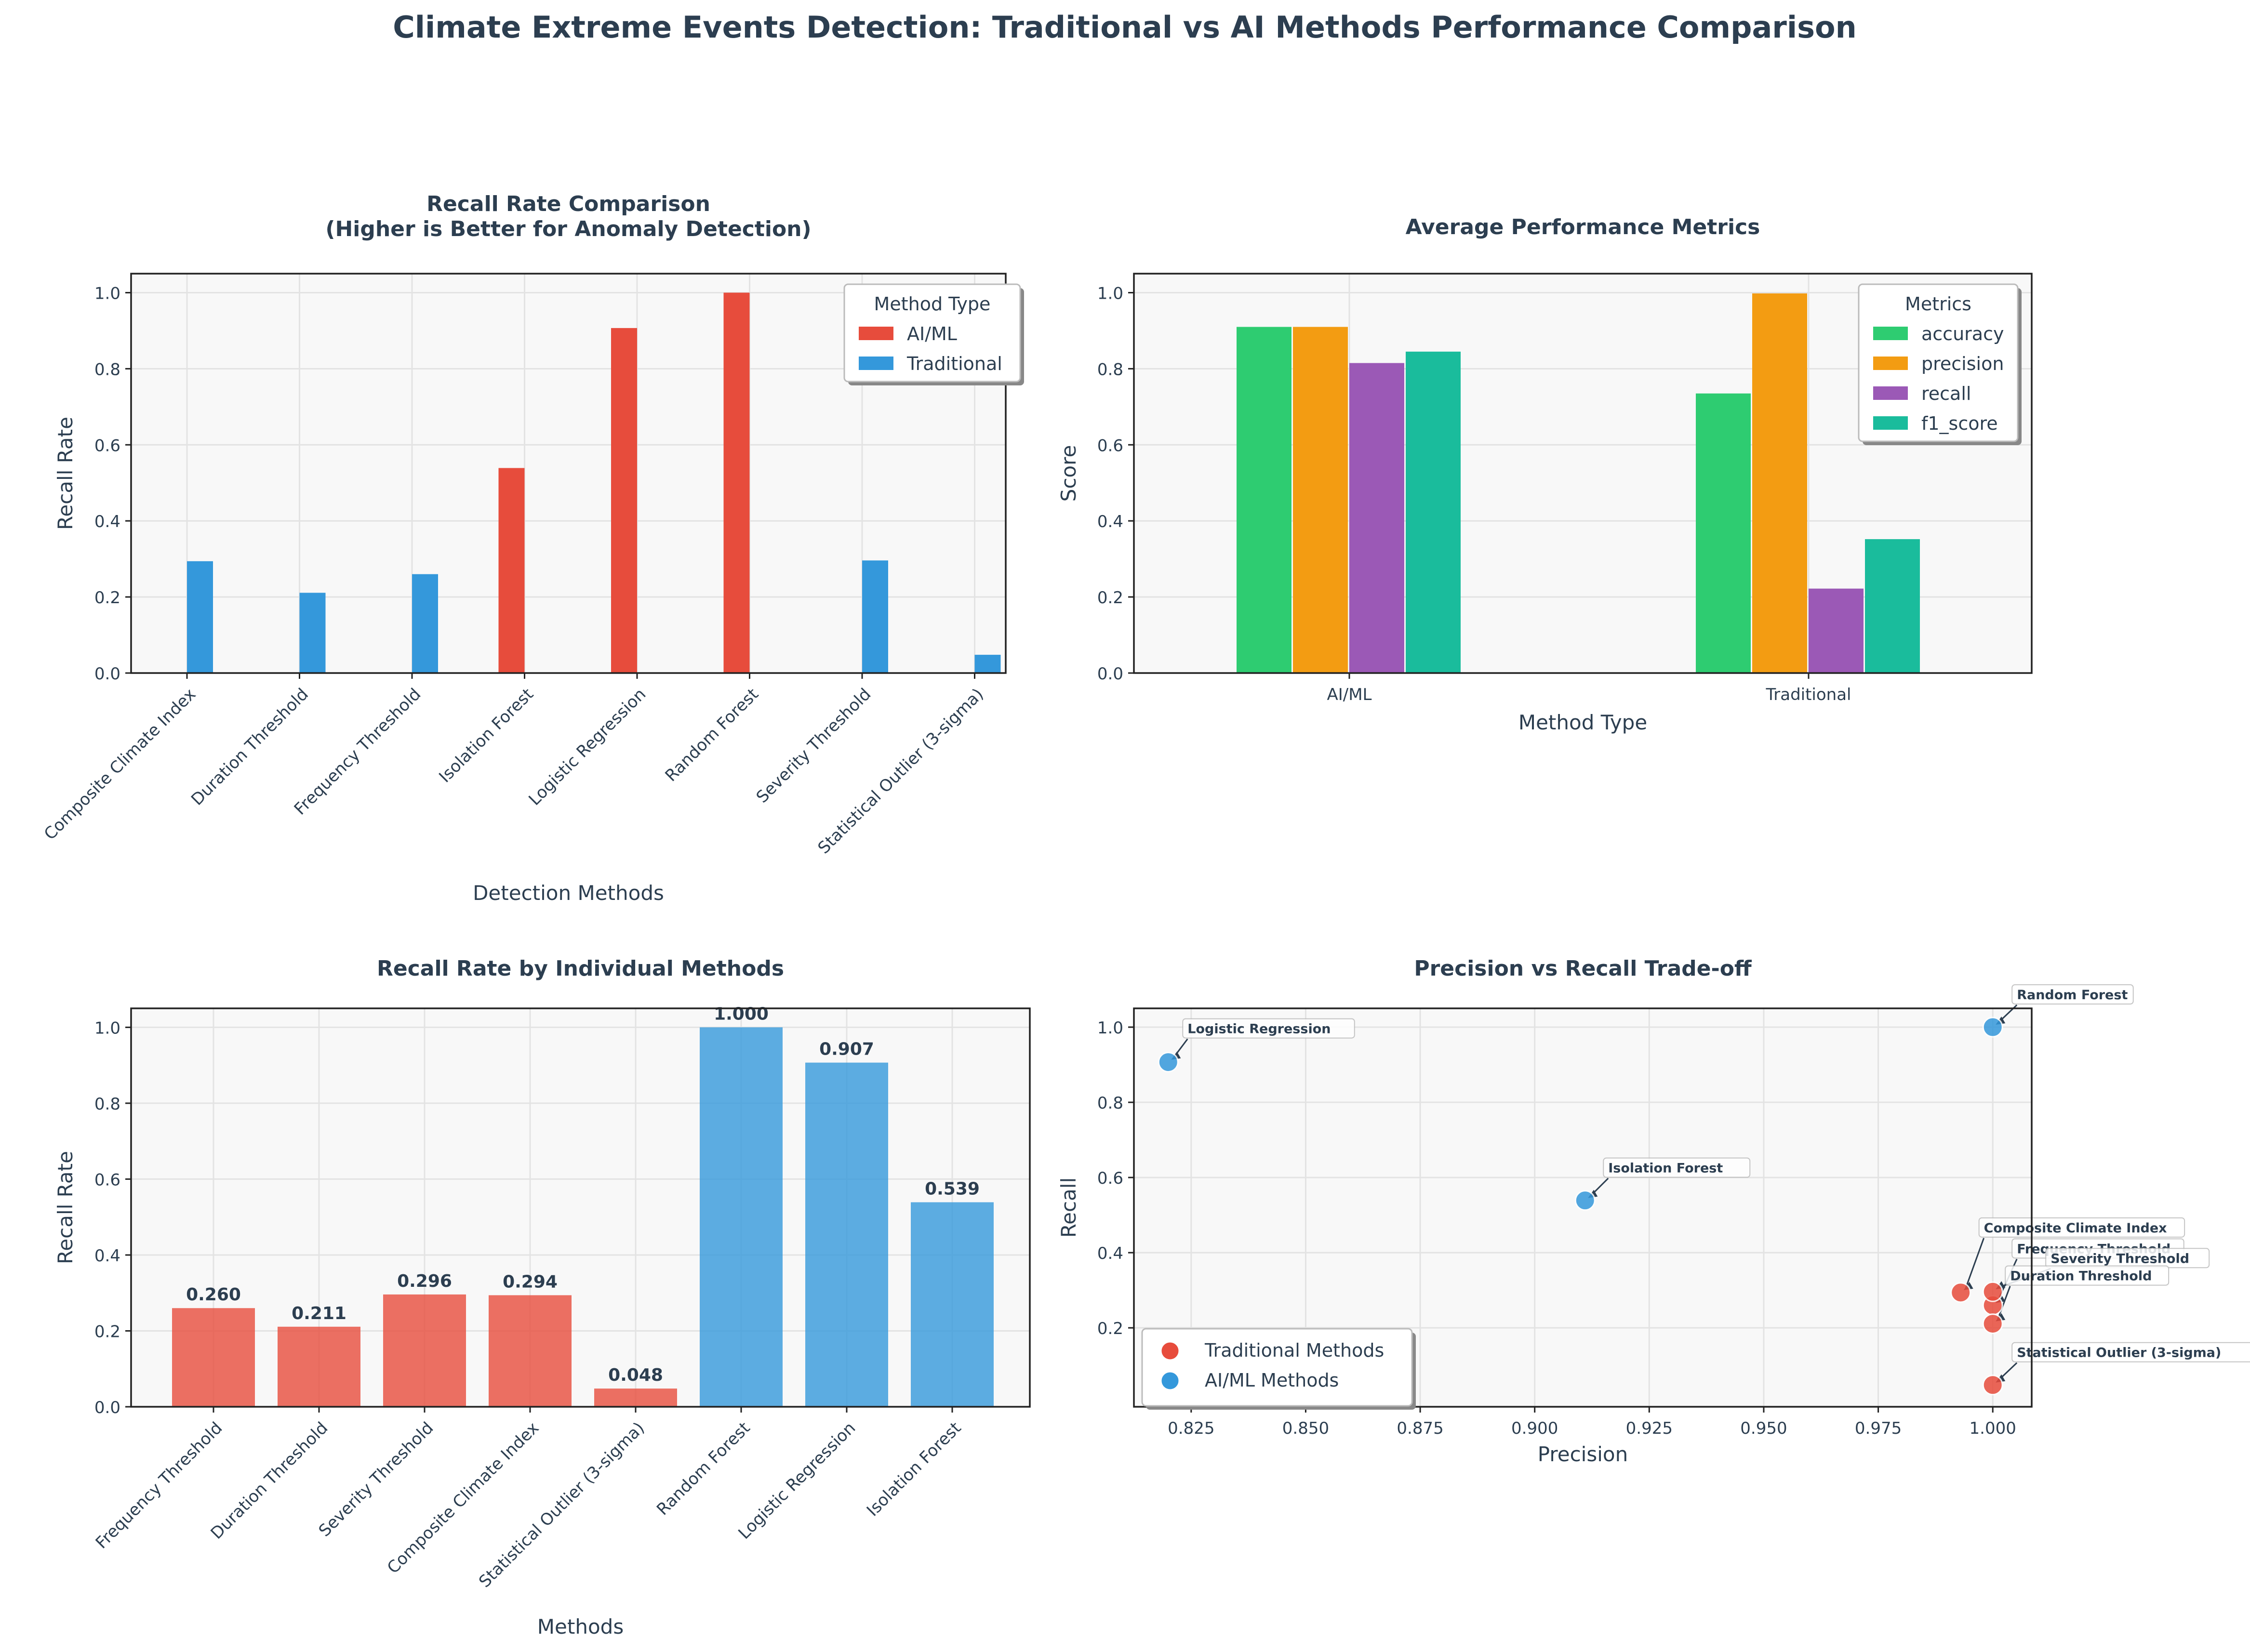 Image resolution: width=2250 pixels, height=1652 pixels. I want to click on annotation-label: Severity Threshold, so click(2119, 1258).